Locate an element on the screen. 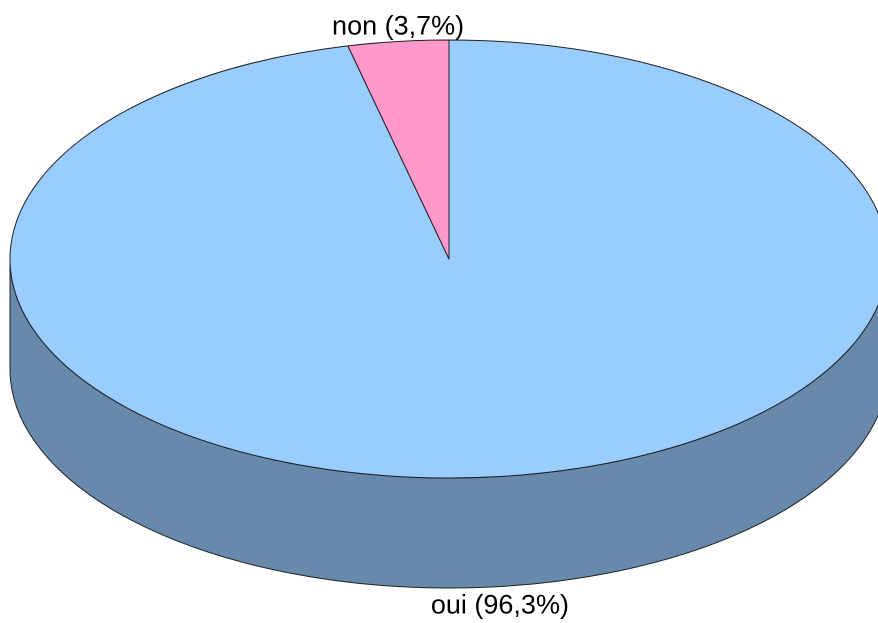 The height and width of the screenshot is (623, 878). pie-slice is located at coordinates (398, 149).